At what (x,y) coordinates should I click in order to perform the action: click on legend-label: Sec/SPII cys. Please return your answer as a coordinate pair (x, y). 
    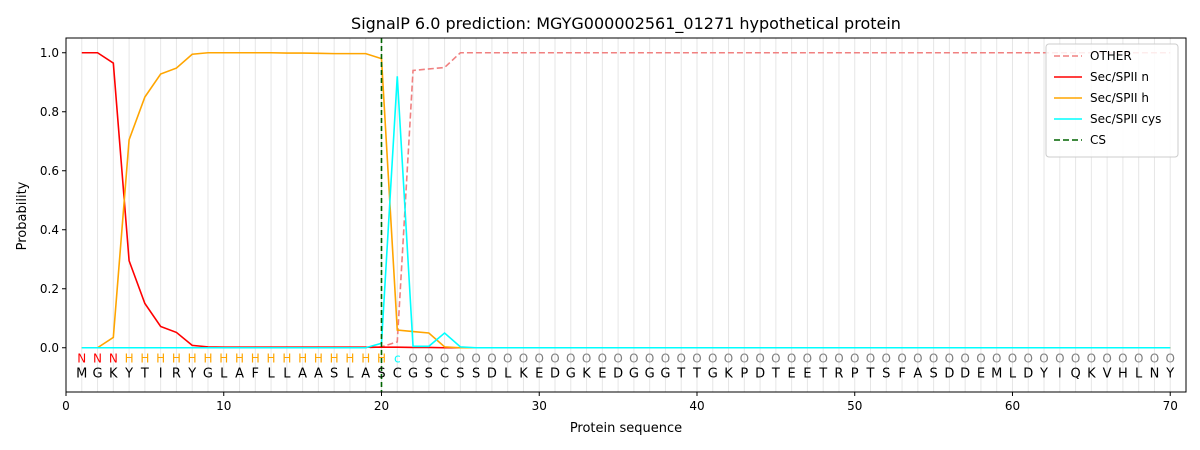
    Looking at the image, I should click on (1125, 119).